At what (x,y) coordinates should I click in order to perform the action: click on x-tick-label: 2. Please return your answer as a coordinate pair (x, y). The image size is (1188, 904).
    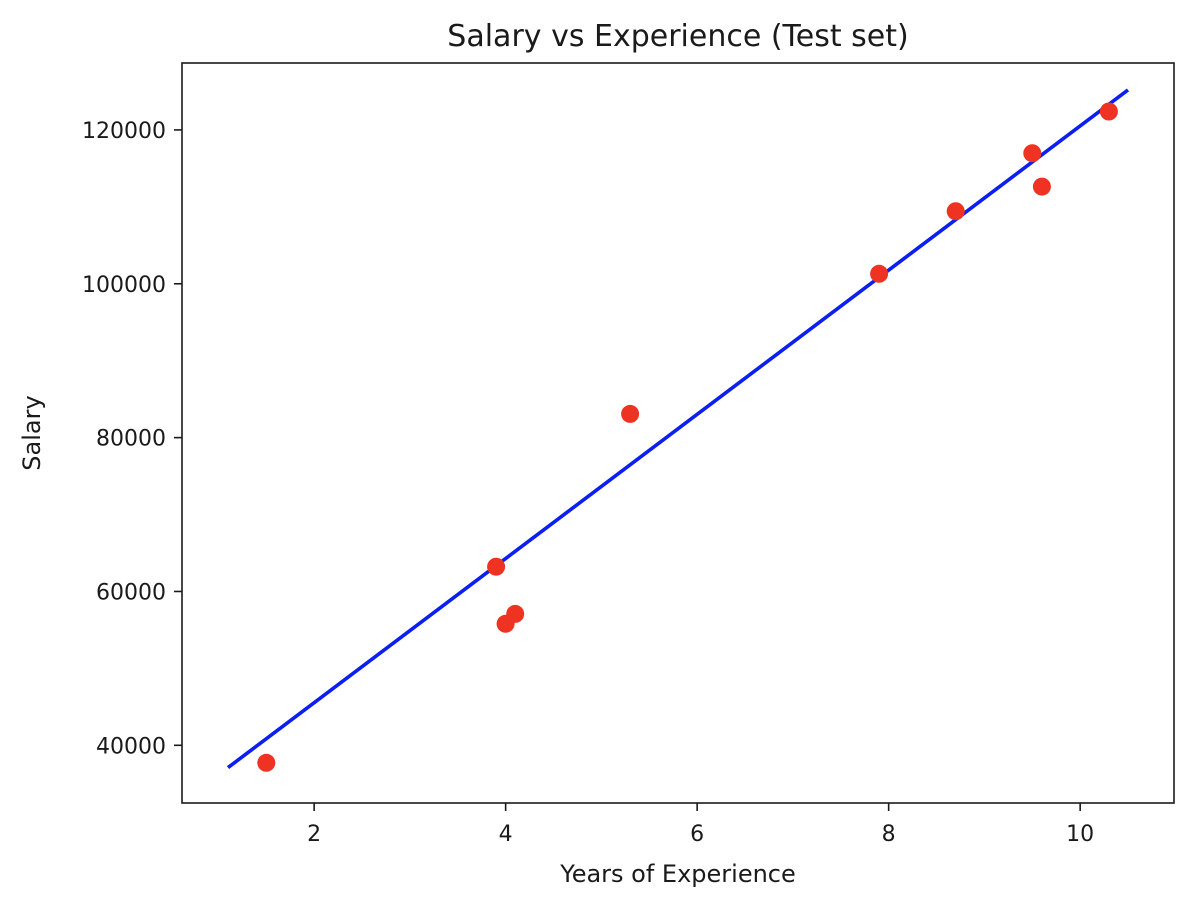
    Looking at the image, I should click on (314, 834).